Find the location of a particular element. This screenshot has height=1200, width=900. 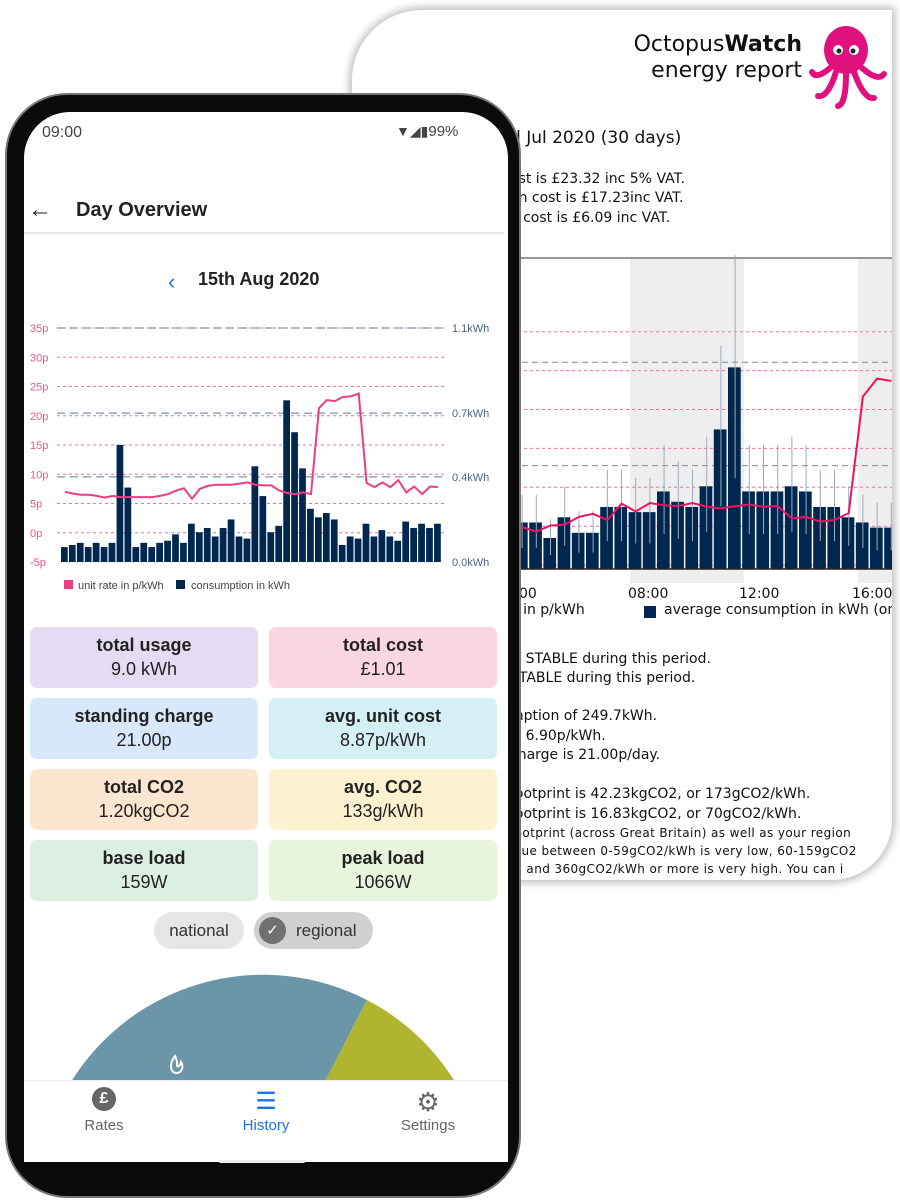

y-left-tick-label: 5p is located at coordinates (36, 505).